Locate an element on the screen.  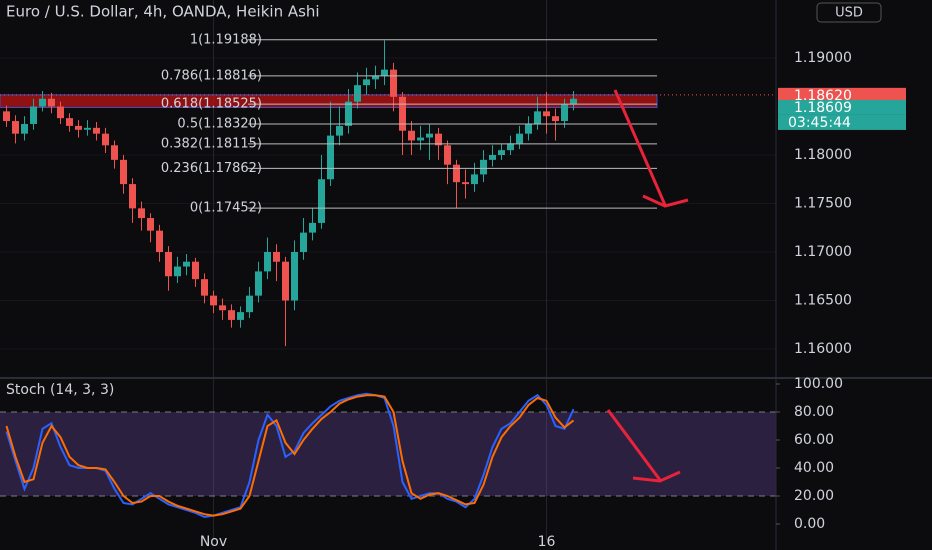
y-tick-label: 1.16000 is located at coordinates (823, 349).